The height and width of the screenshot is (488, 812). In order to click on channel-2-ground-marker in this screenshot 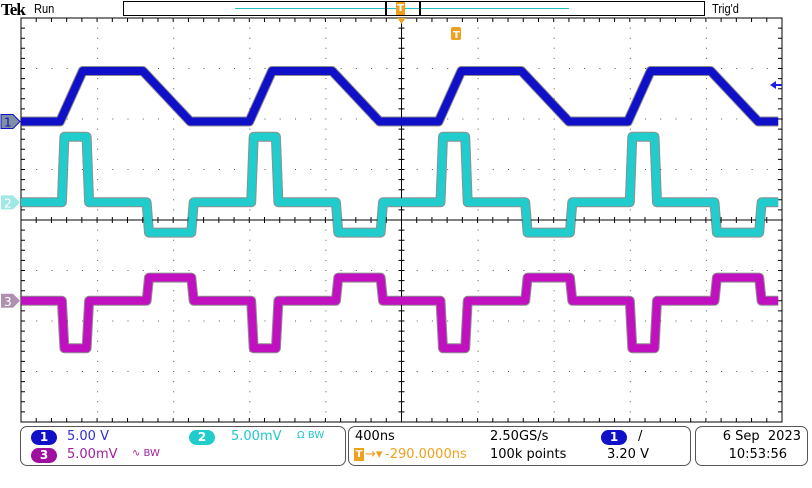, I will do `click(10, 202)`.